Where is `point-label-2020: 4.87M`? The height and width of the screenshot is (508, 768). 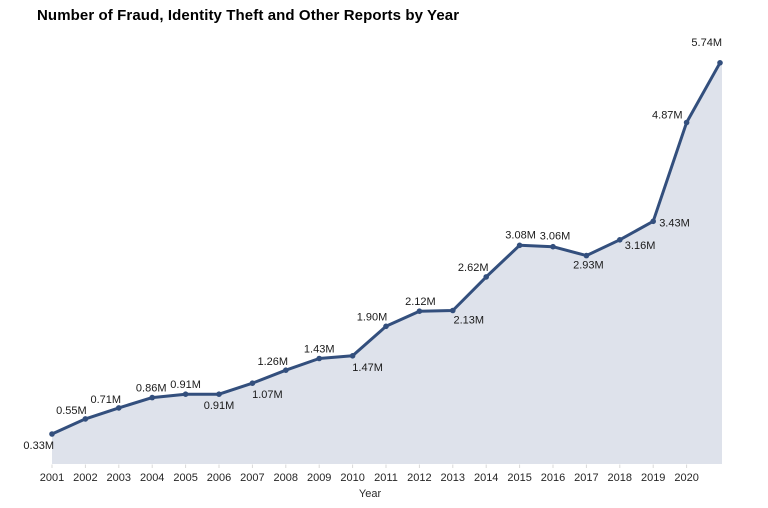 point-label-2020: 4.87M is located at coordinates (667, 116).